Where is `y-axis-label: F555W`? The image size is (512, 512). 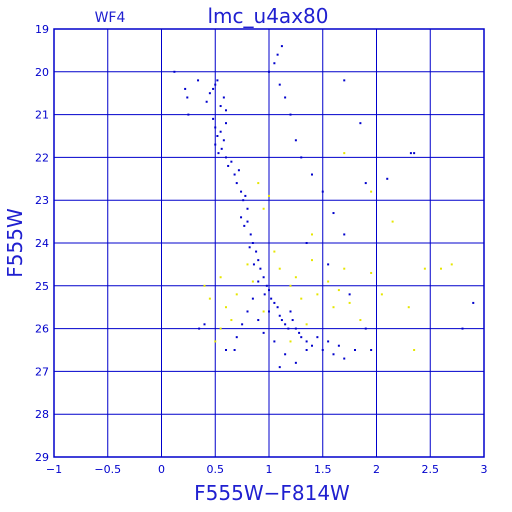
y-axis-label: F555W is located at coordinates (15, 243).